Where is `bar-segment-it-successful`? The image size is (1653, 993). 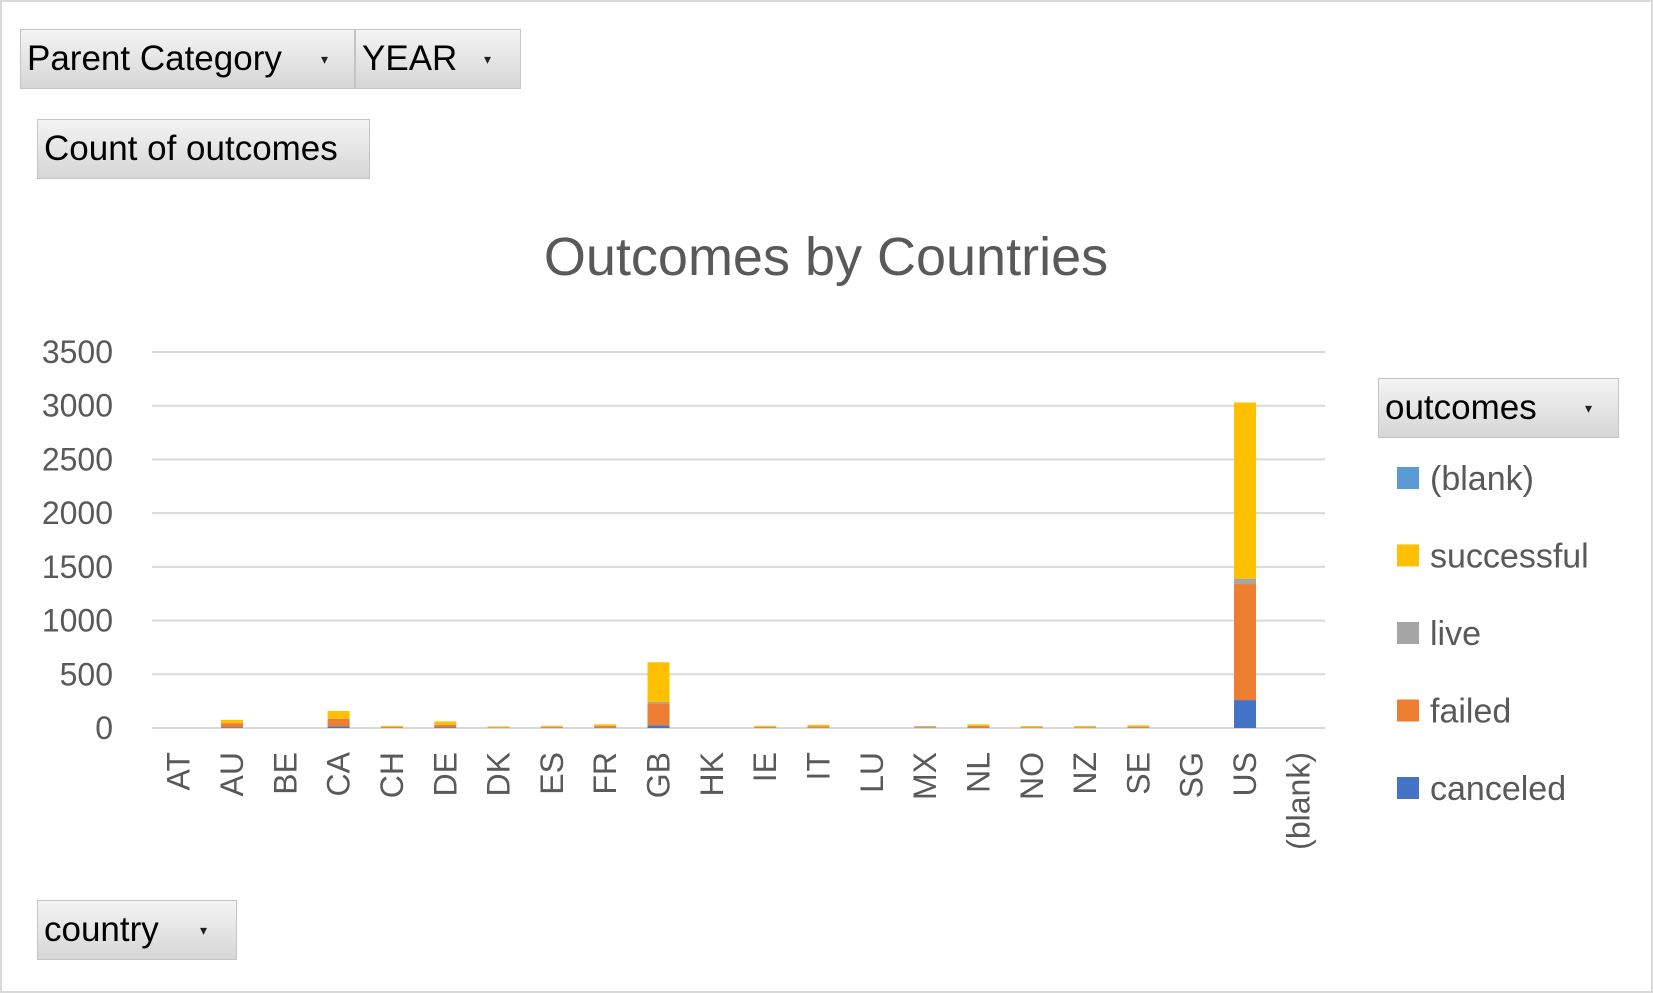 bar-segment-it-successful is located at coordinates (818, 725).